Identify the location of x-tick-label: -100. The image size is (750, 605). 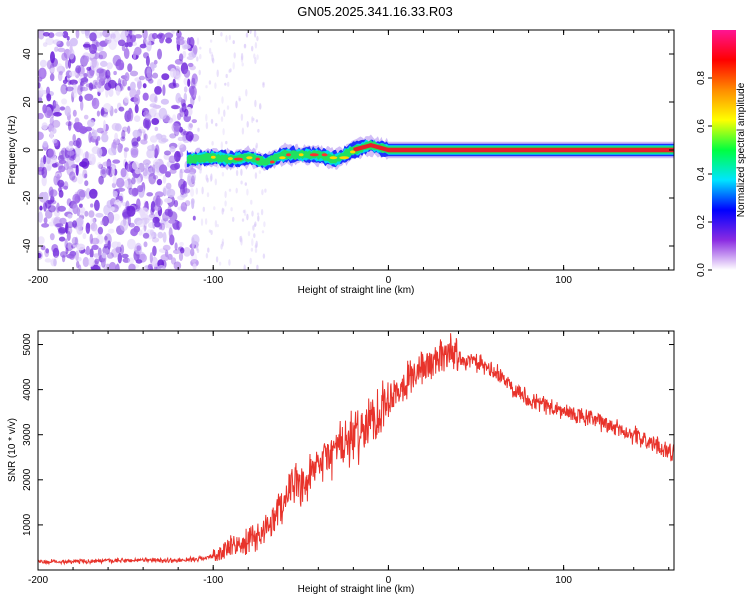
(213, 280).